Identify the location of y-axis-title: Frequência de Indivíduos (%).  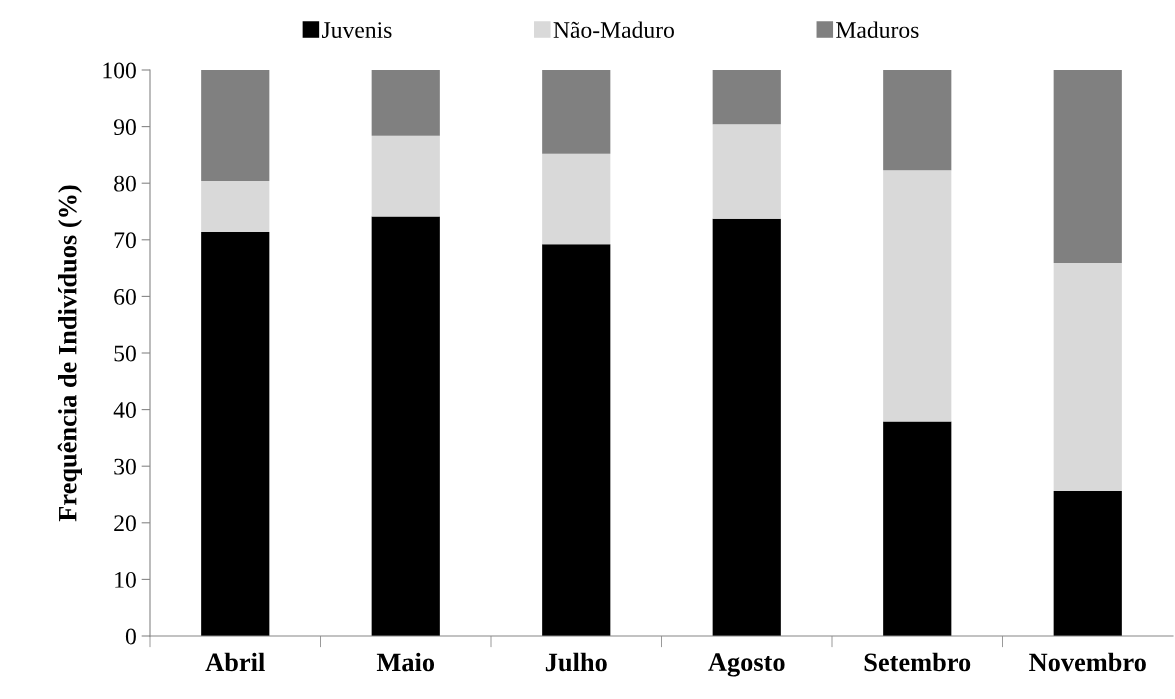
(69, 353).